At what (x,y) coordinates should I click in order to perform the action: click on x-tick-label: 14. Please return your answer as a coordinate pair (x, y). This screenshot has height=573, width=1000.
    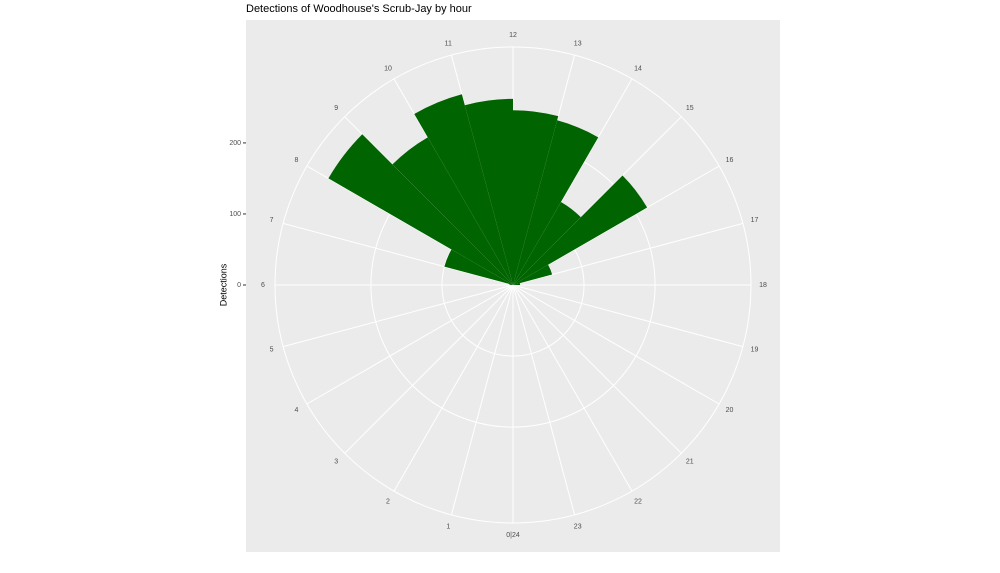
    Looking at the image, I should click on (638, 68).